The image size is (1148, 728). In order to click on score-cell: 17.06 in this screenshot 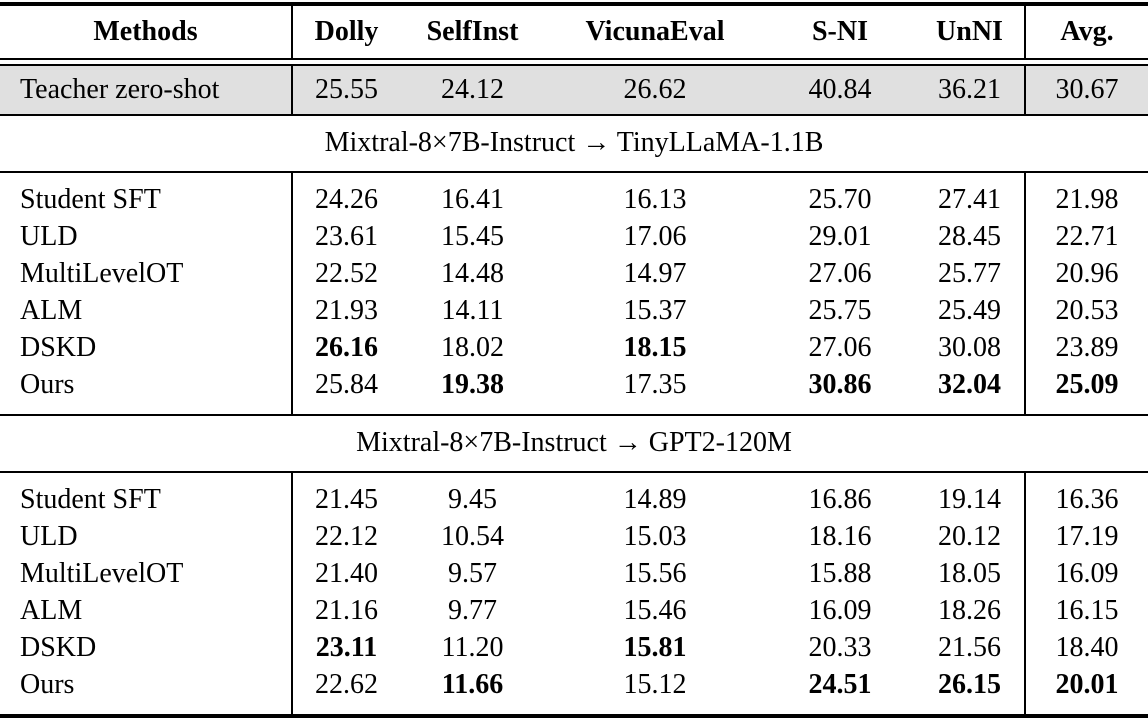, I will do `click(655, 237)`.